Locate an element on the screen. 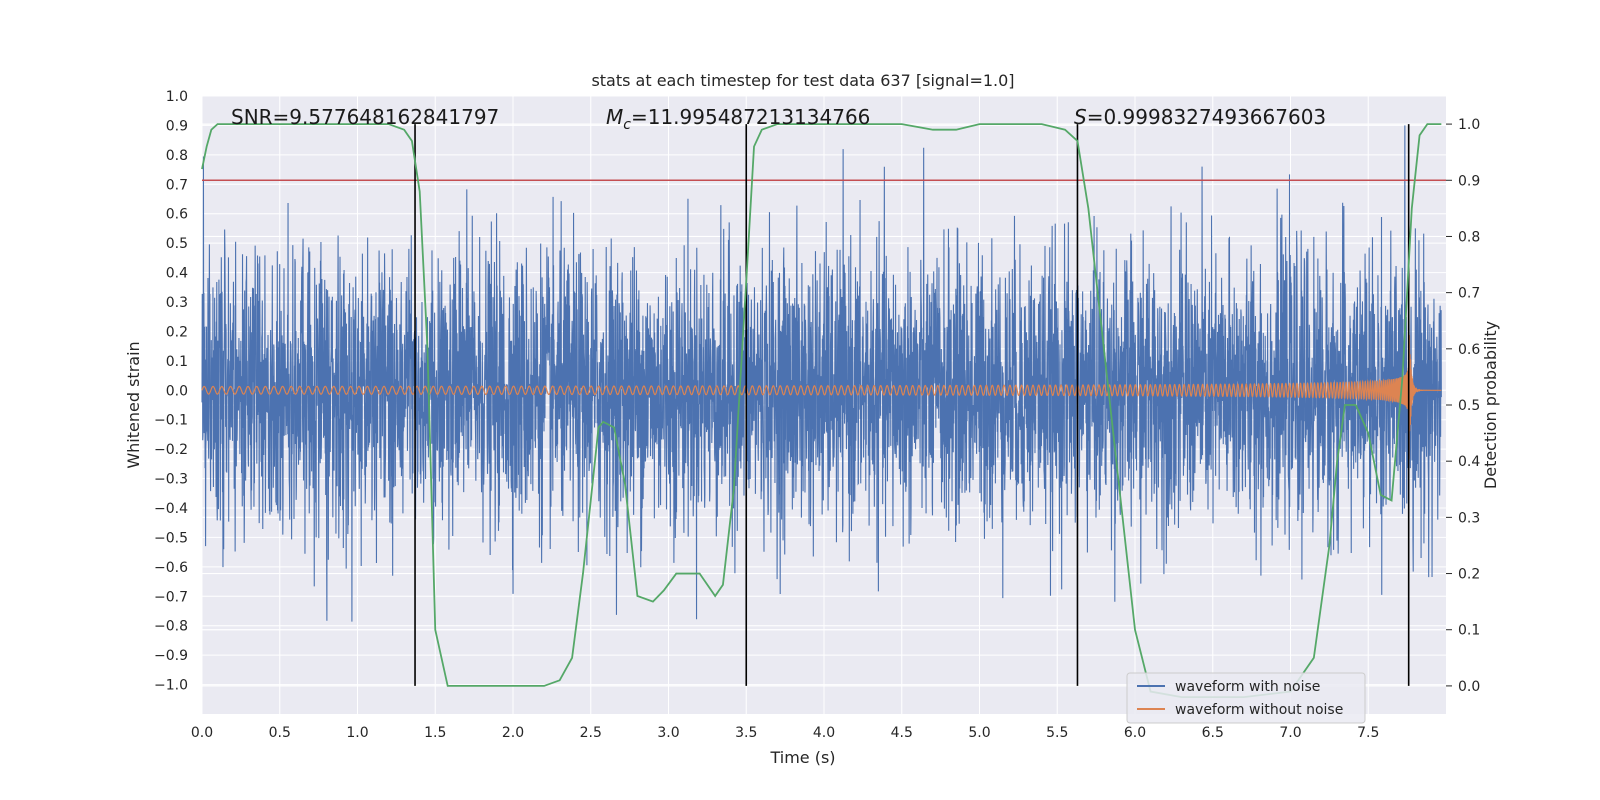 Image resolution: width=1600 pixels, height=800 pixels. s-value: =0.9998327493667603 is located at coordinates (1206, 117).